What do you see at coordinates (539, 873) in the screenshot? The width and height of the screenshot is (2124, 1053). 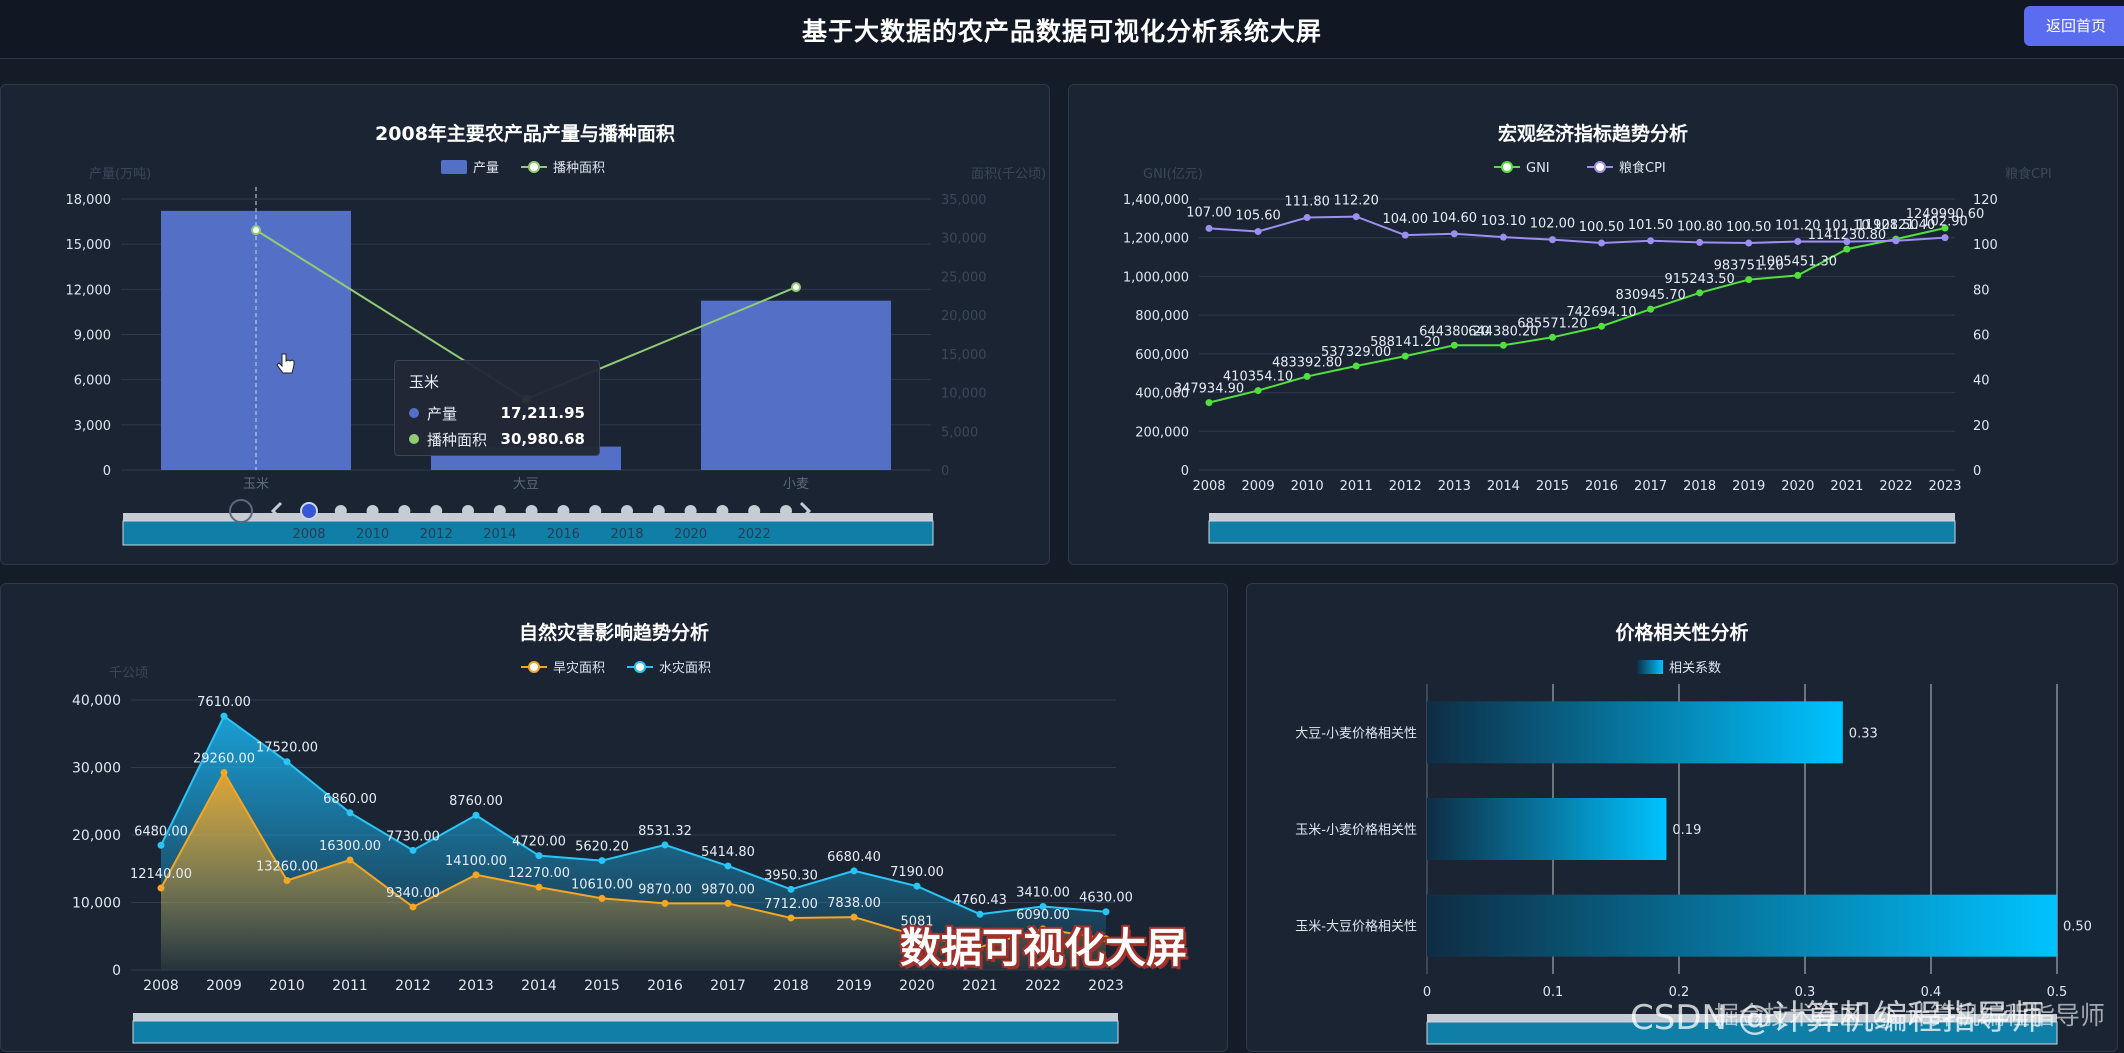 I see `data-label: 12270.00` at bounding box center [539, 873].